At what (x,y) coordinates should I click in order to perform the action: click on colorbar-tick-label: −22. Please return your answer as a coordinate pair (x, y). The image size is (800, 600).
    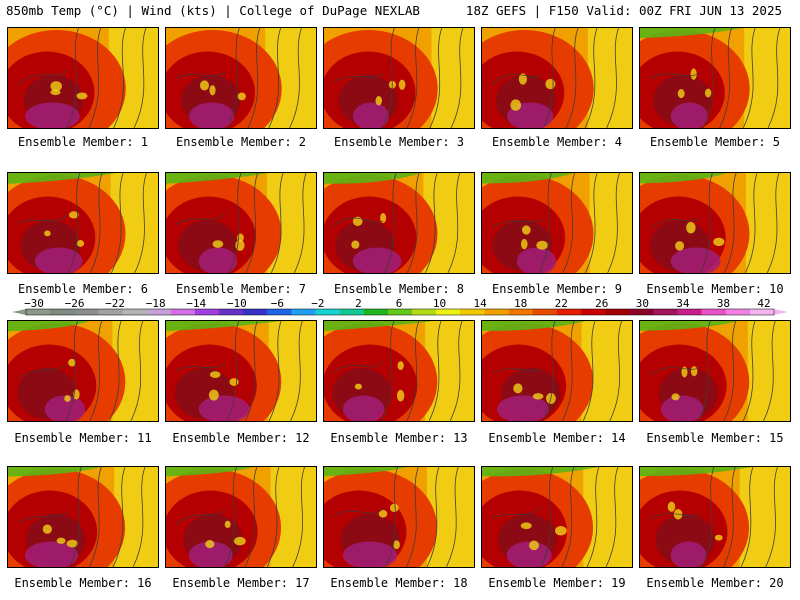
    Looking at the image, I should click on (115, 304).